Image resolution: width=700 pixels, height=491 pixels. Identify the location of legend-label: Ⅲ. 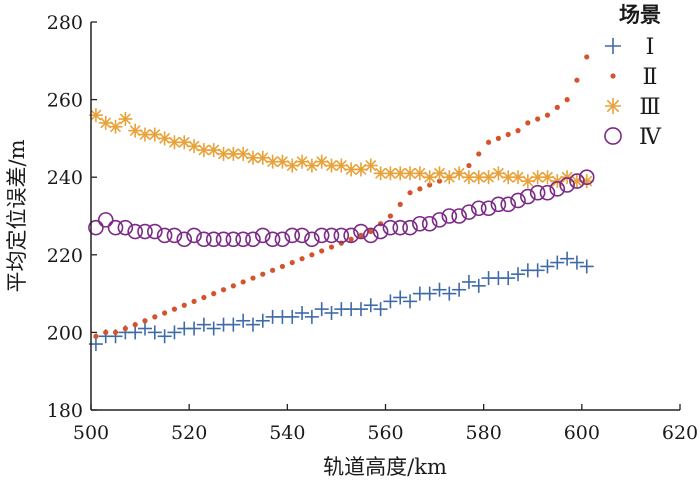
(649, 107).